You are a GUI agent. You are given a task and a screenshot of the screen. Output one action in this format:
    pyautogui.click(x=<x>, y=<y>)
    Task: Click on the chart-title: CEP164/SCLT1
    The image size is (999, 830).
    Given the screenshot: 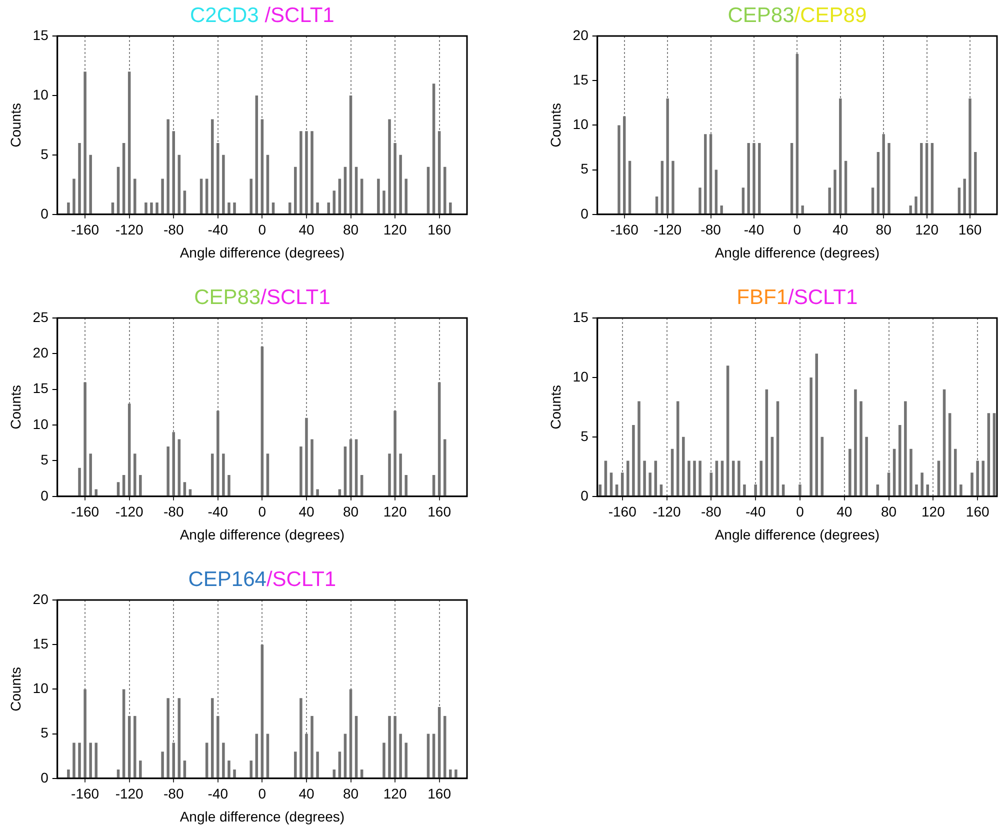 What is the action you would take?
    pyautogui.click(x=262, y=579)
    